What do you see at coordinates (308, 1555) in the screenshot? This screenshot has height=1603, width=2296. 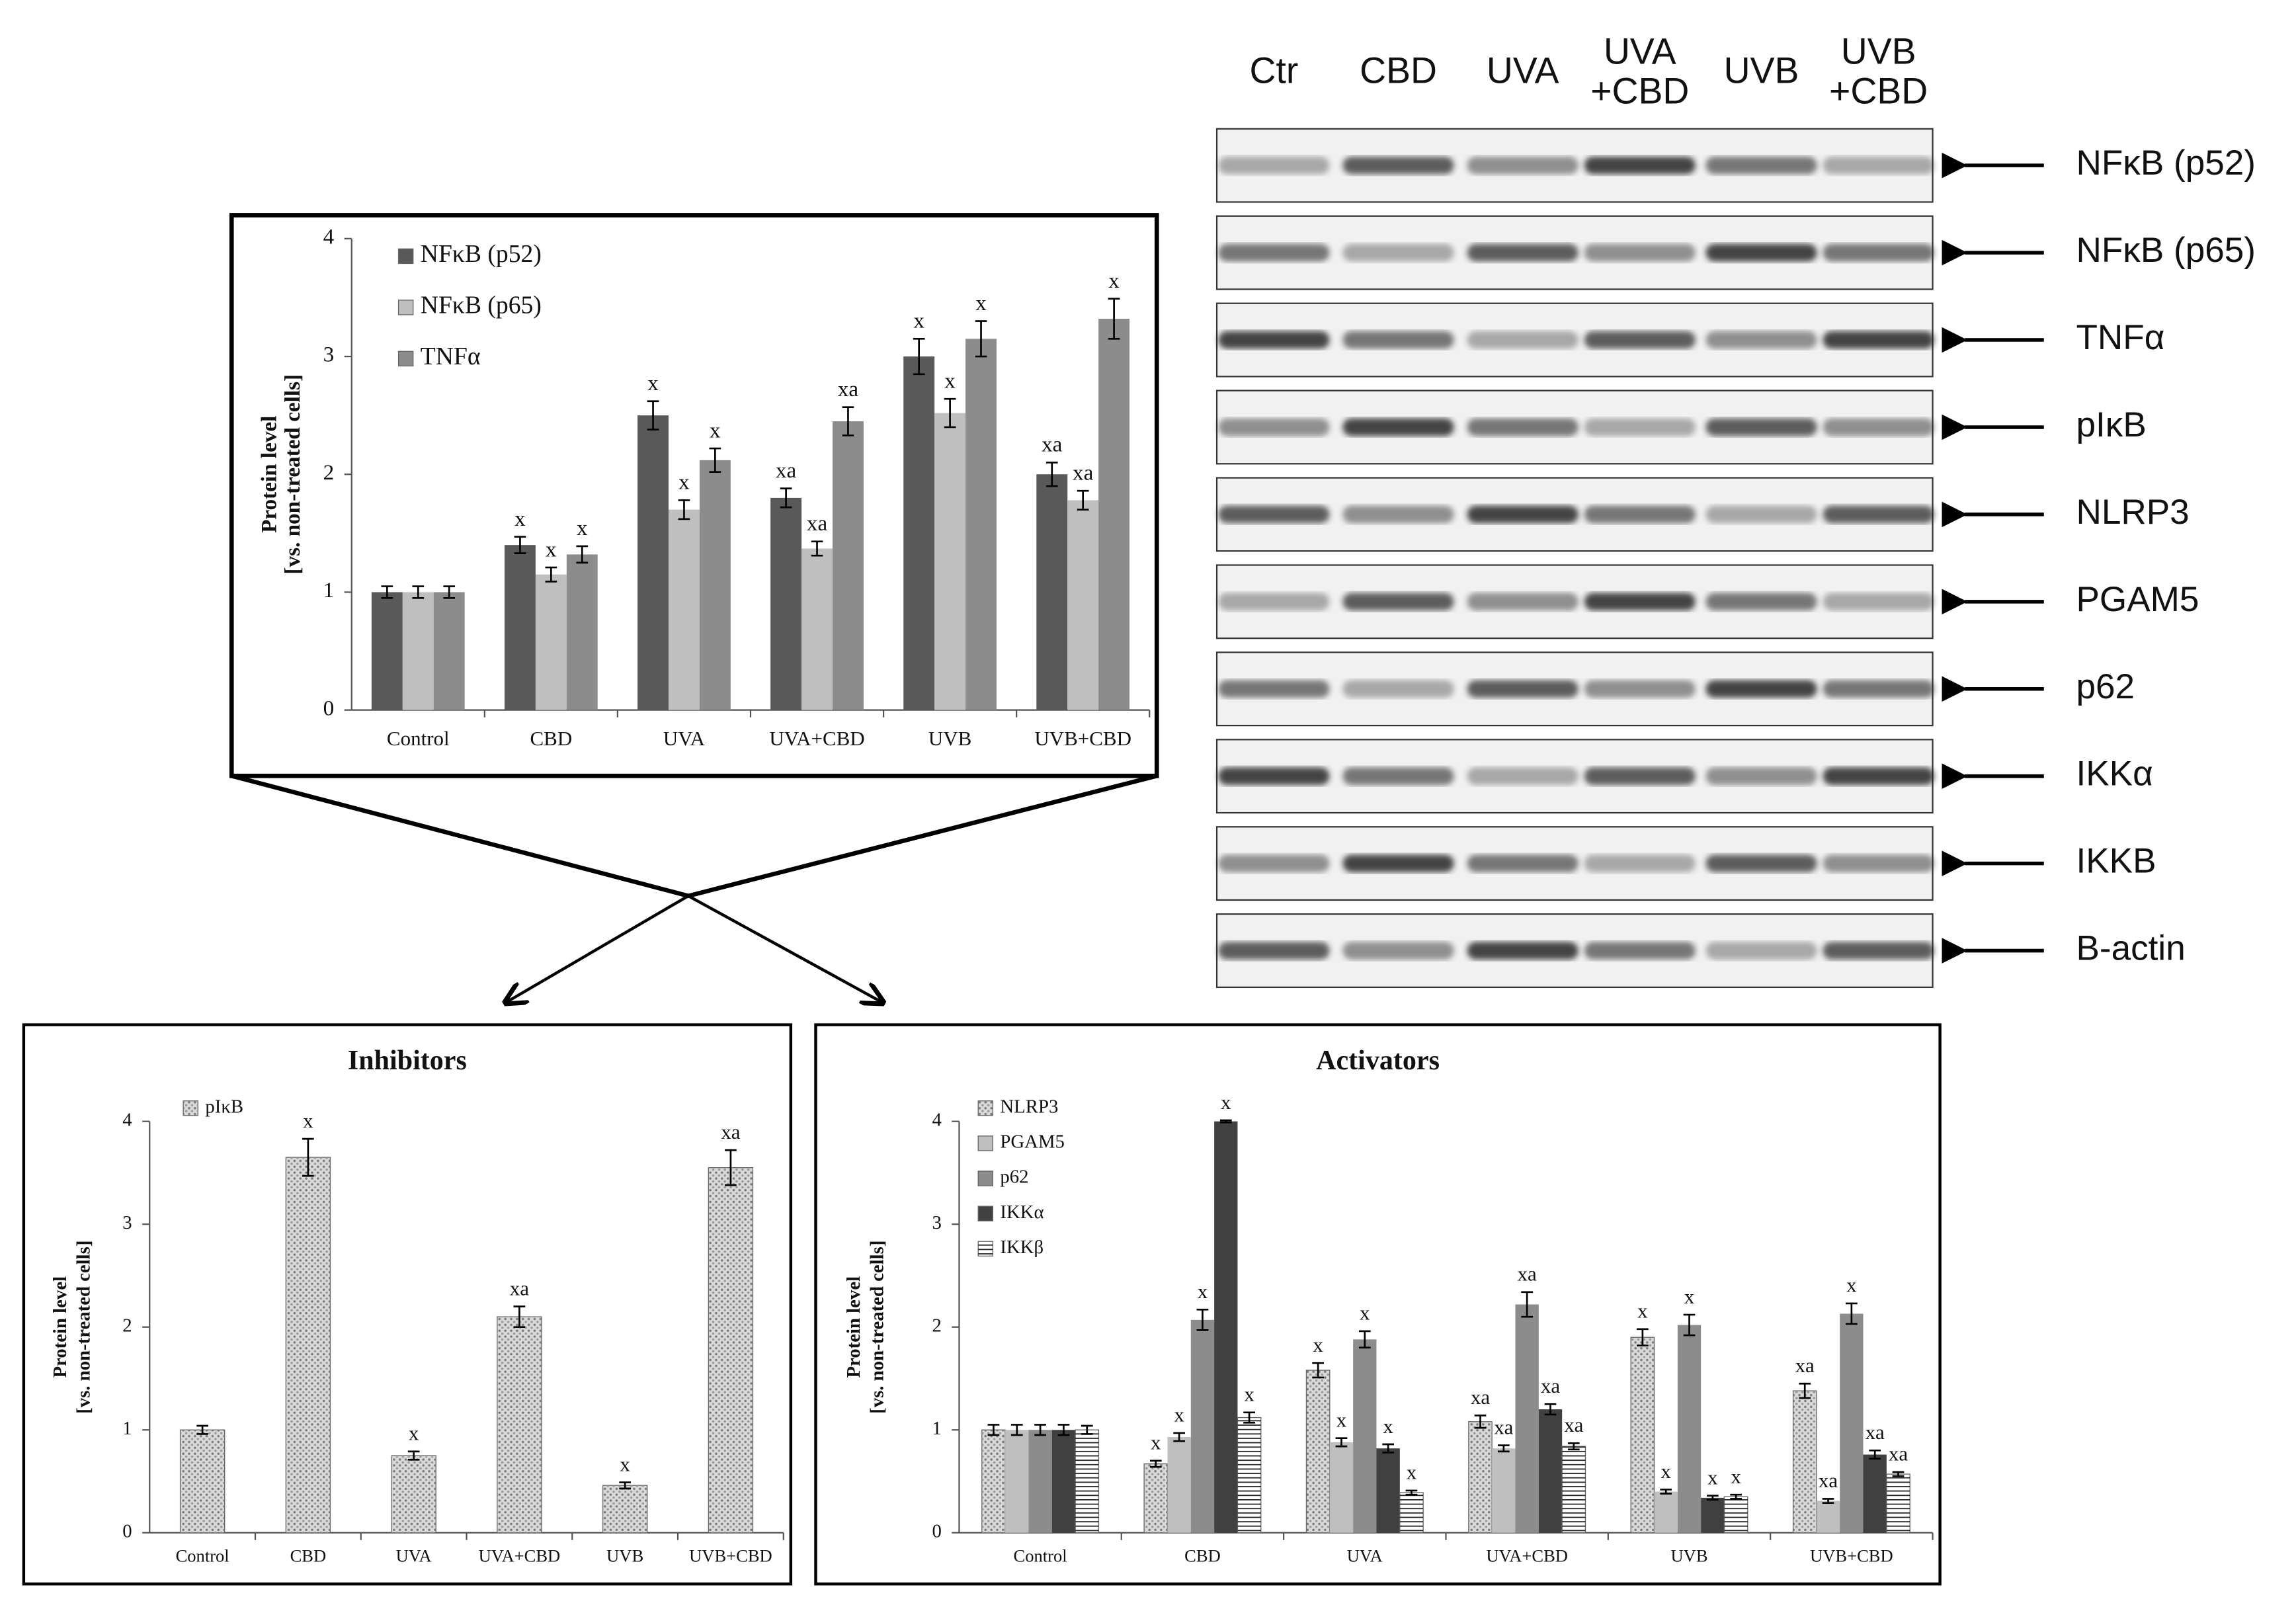 I see `x-tick-label: CBD` at bounding box center [308, 1555].